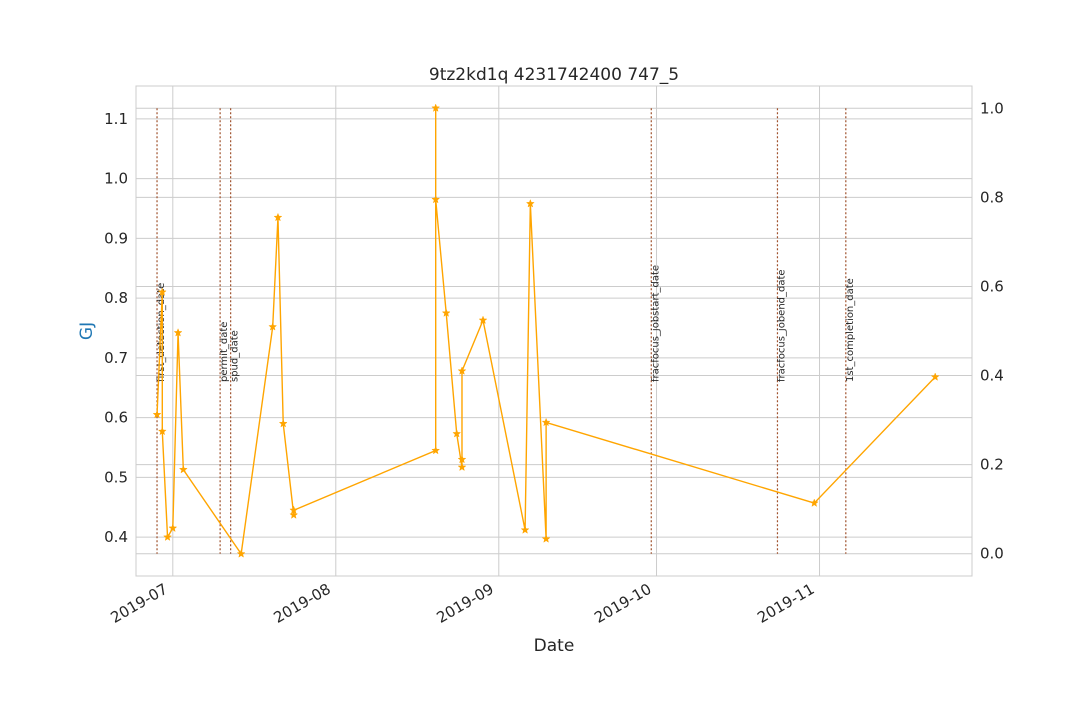 Image resolution: width=1080 pixels, height=720 pixels. Describe the element at coordinates (554, 75) in the screenshot. I see `chart-title: 9tz2kd1q 4231742400 747_5` at that location.